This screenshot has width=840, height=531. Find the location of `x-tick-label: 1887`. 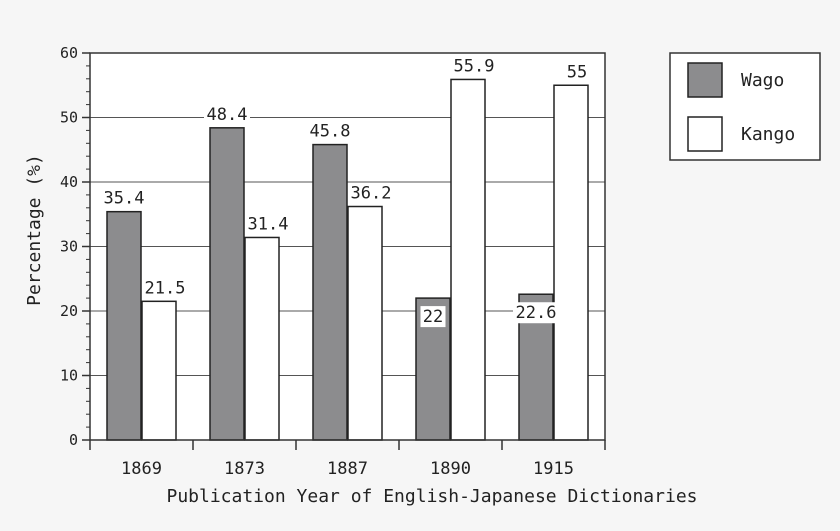

x-tick-label: 1887 is located at coordinates (347, 469).